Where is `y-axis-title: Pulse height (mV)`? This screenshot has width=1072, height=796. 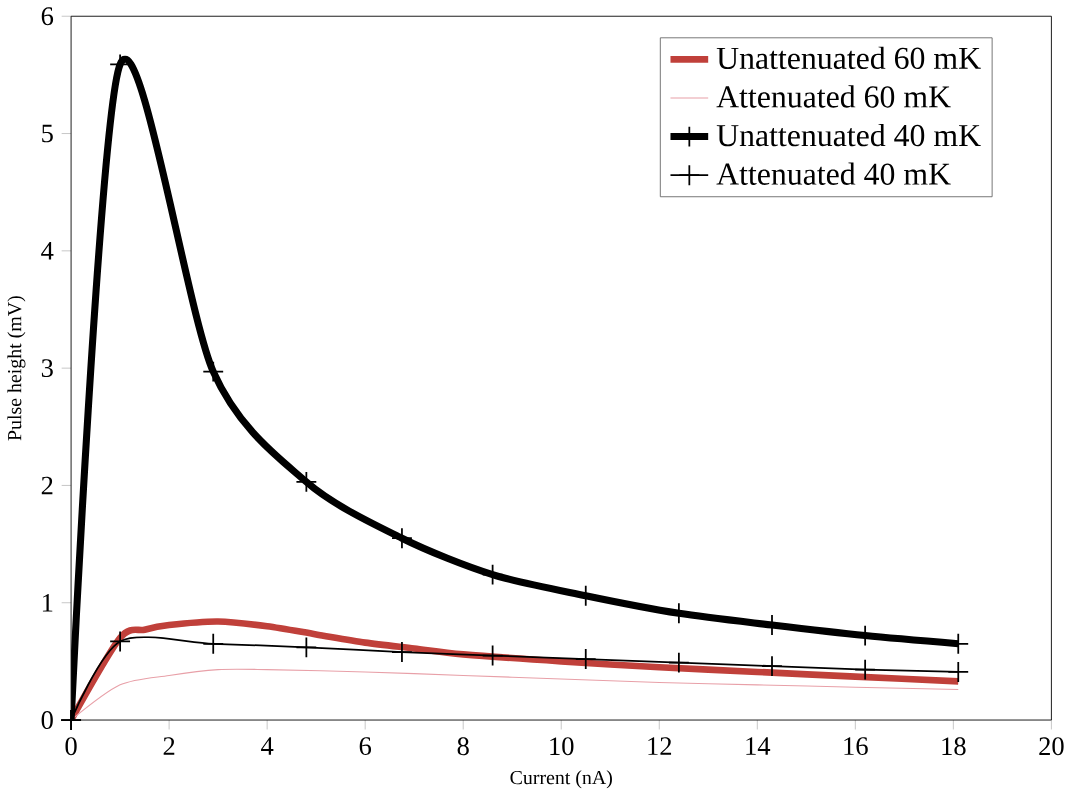
y-axis-title: Pulse height (mV) is located at coordinates (16, 368).